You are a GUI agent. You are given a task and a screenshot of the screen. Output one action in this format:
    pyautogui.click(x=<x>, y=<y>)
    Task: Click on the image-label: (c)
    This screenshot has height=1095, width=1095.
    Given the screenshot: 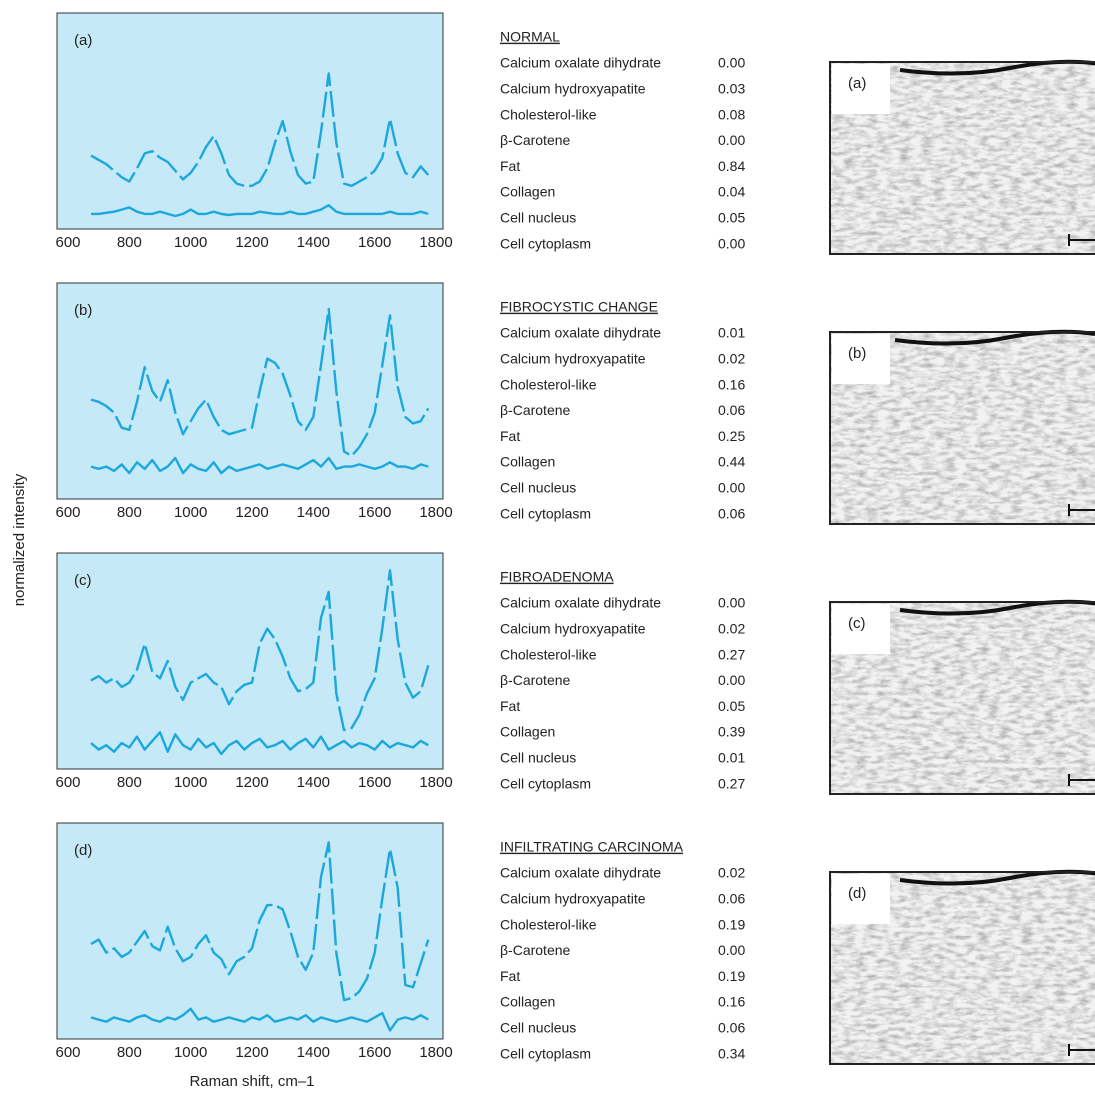 What is the action you would take?
    pyautogui.click(x=857, y=623)
    